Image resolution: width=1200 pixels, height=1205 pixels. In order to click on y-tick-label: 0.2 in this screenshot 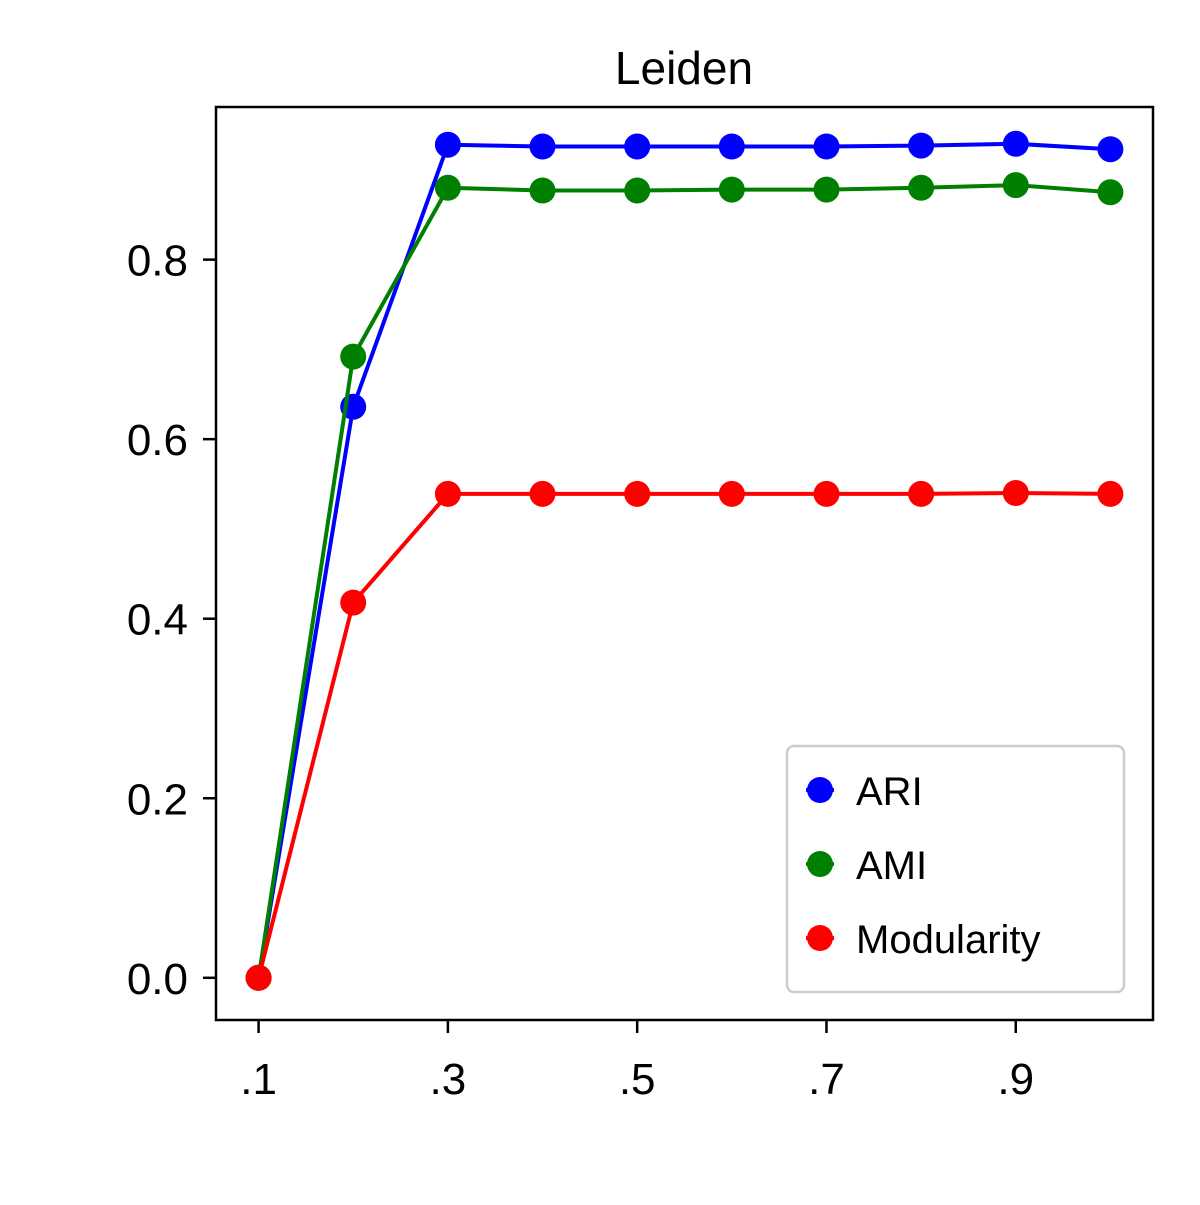, I will do `click(157, 799)`.